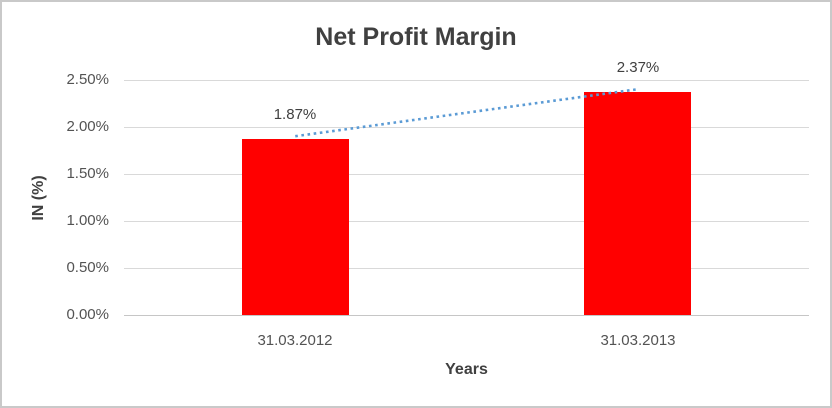 This screenshot has width=832, height=408. I want to click on y-tick-label: 1.50%, so click(87, 173).